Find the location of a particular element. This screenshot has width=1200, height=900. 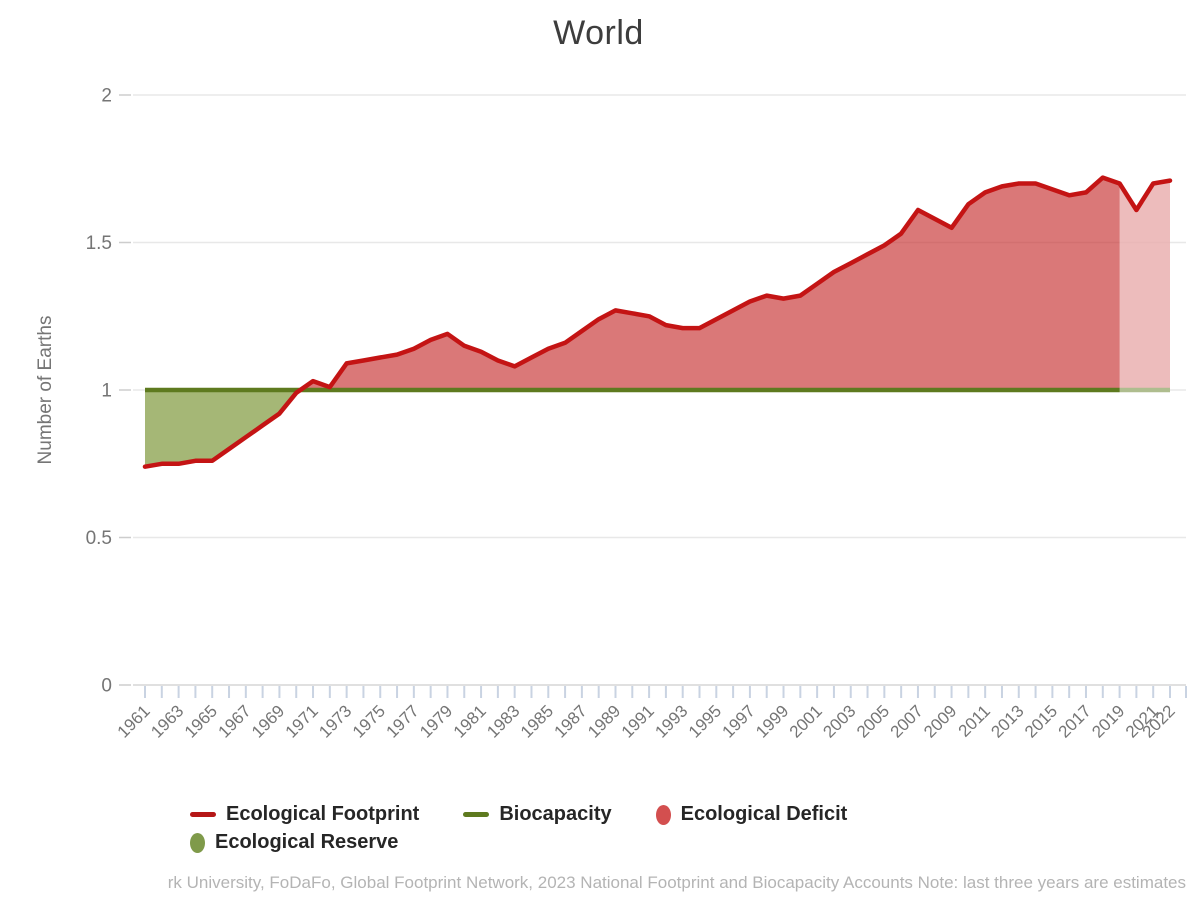

x-axis-label: 2009 is located at coordinates (940, 721).